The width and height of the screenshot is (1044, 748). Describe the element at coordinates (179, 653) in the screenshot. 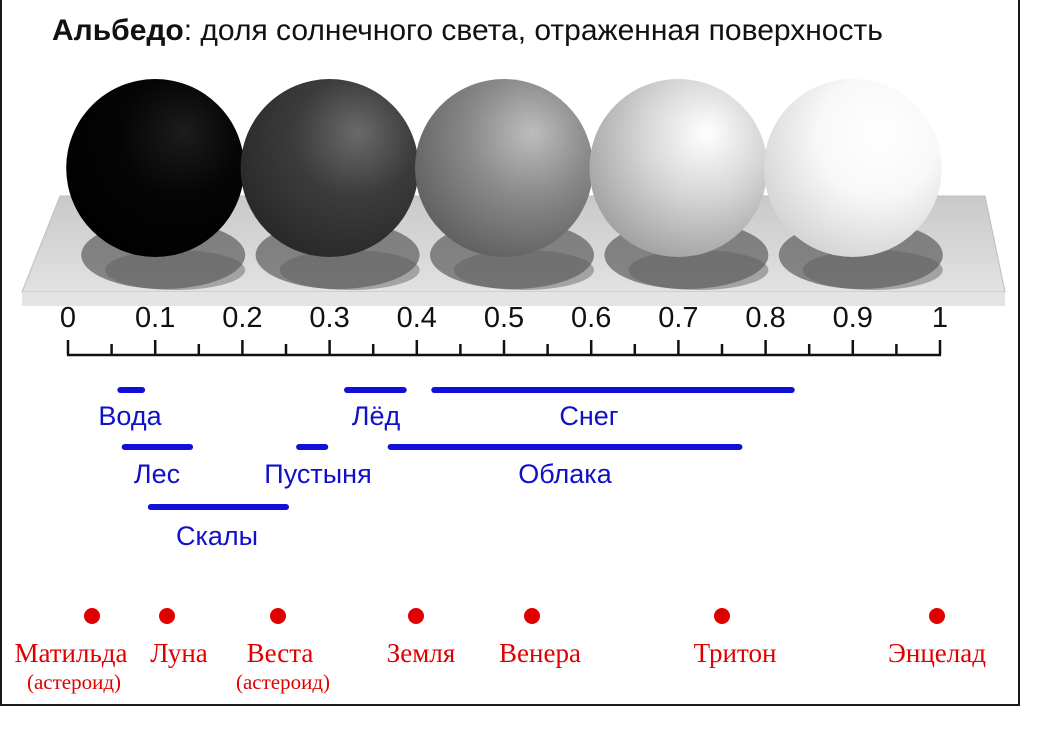

I see `body-name: Луна` at that location.